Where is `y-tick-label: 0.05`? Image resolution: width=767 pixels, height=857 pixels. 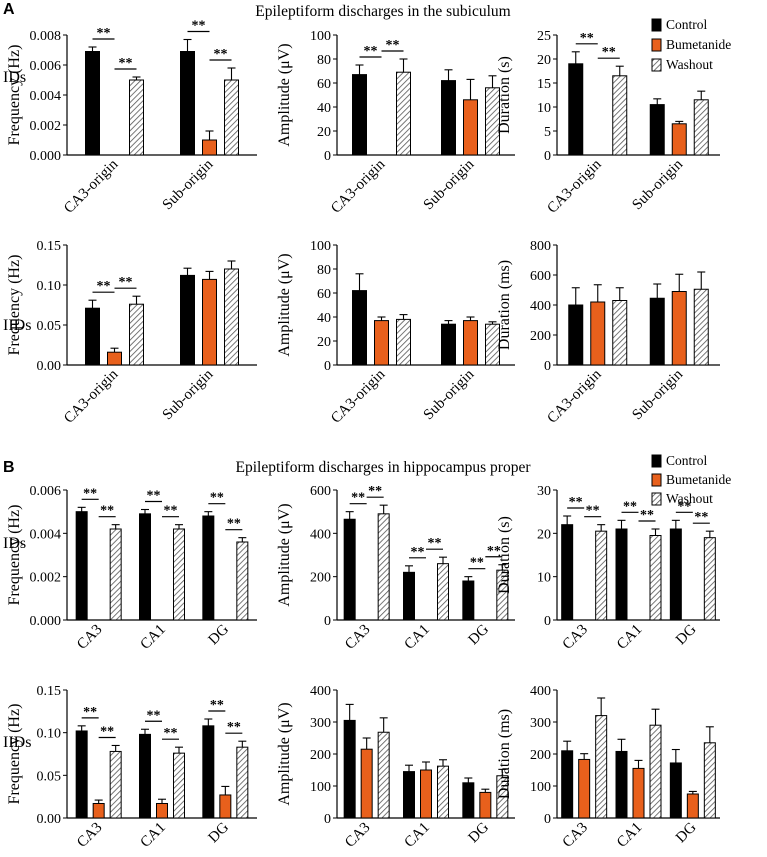 y-tick-label: 0.05 is located at coordinates (49, 326).